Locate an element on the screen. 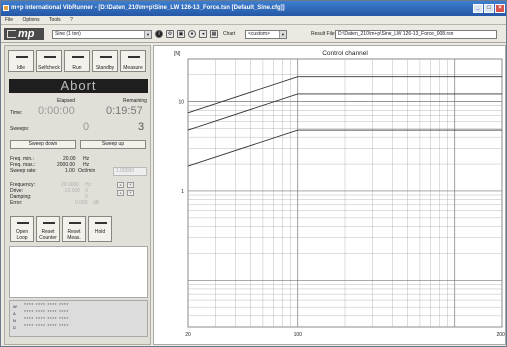 This screenshot has width=507, height=347. x-tick-label-2: 100 is located at coordinates (298, 335).